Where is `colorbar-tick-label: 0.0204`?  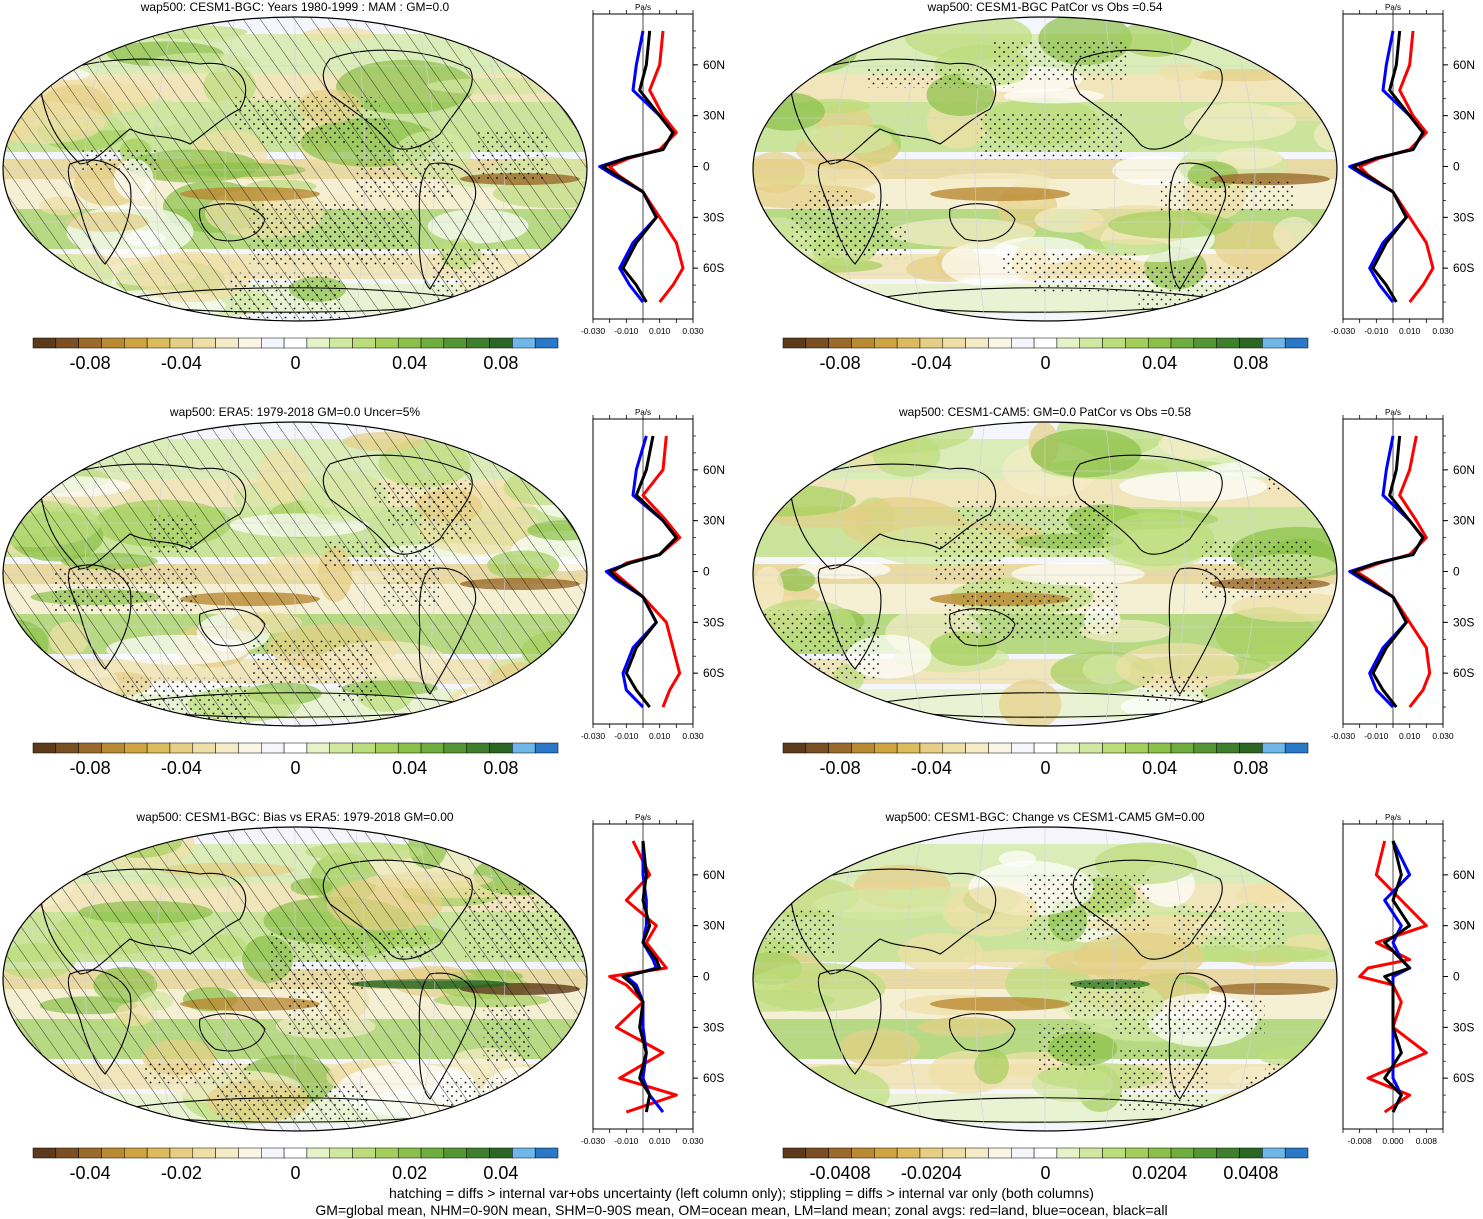
colorbar-tick-label: 0.0204 is located at coordinates (1159, 1173).